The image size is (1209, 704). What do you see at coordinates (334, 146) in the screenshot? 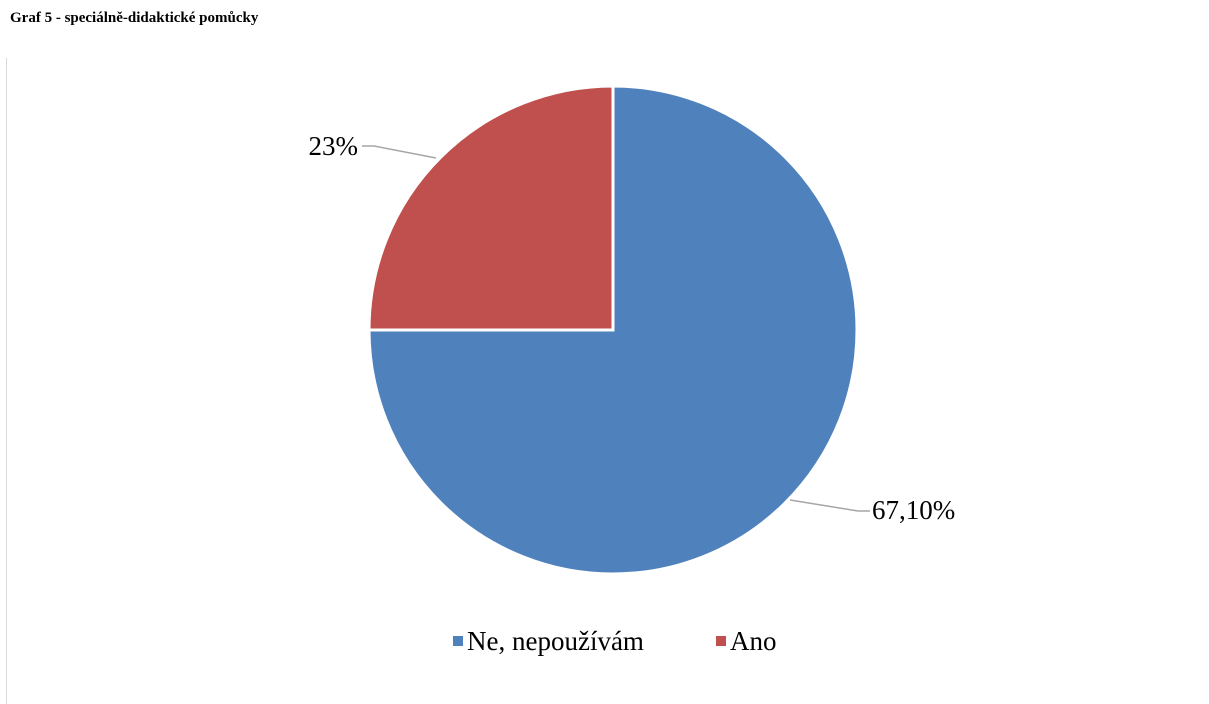
I see `data-label-ano: 23%` at bounding box center [334, 146].